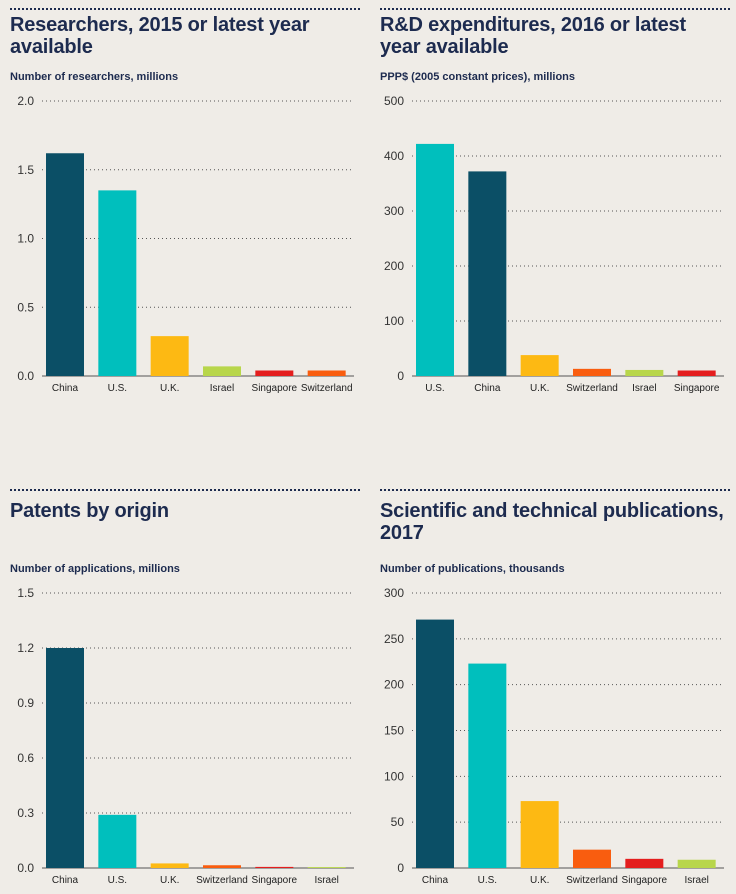 This screenshot has height=894, width=736. What do you see at coordinates (398, 822) in the screenshot?
I see `y-tick-label: 50` at bounding box center [398, 822].